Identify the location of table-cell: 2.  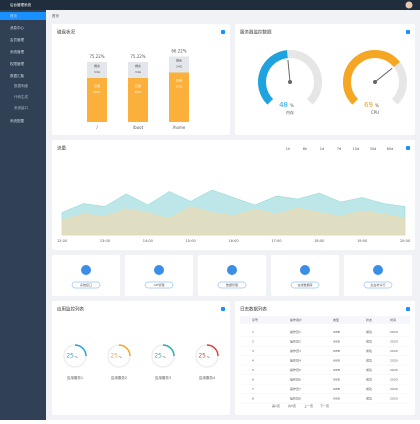
(253, 342).